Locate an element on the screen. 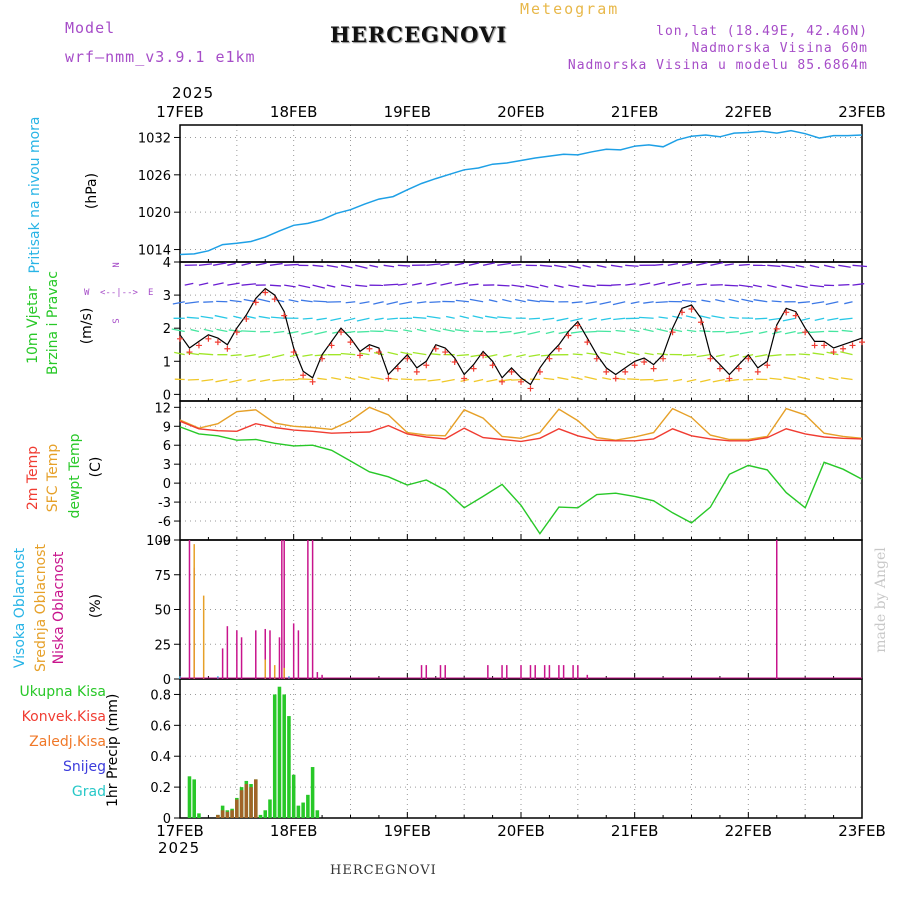 This screenshot has height=900, width=900. convective-rain-bar is located at coordinates (246, 801).